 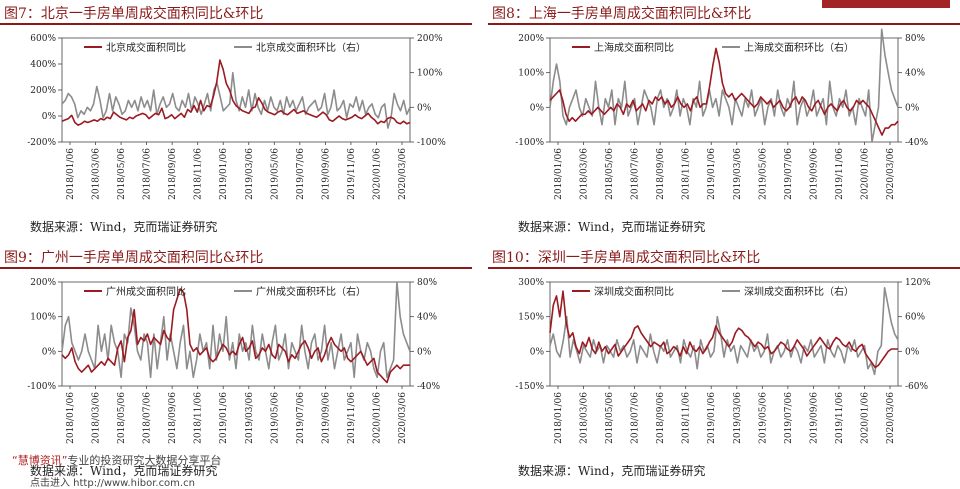 I want to click on right-tick-label: 60%, so click(x=915, y=318).